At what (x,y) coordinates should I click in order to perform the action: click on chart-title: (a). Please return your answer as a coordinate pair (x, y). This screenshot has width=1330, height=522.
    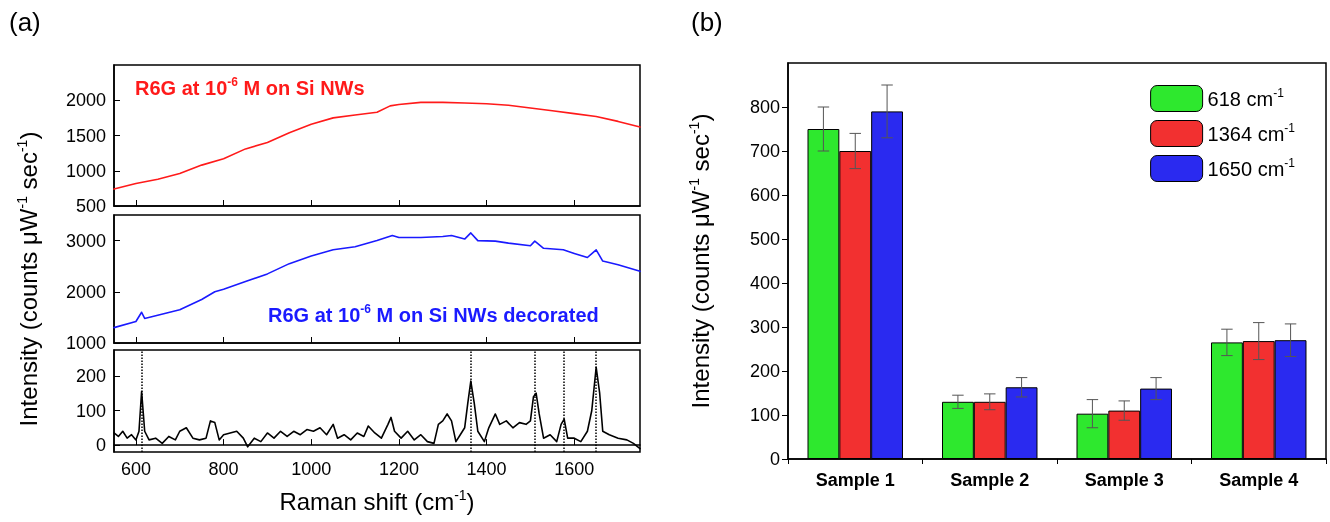
    Looking at the image, I should click on (25, 22).